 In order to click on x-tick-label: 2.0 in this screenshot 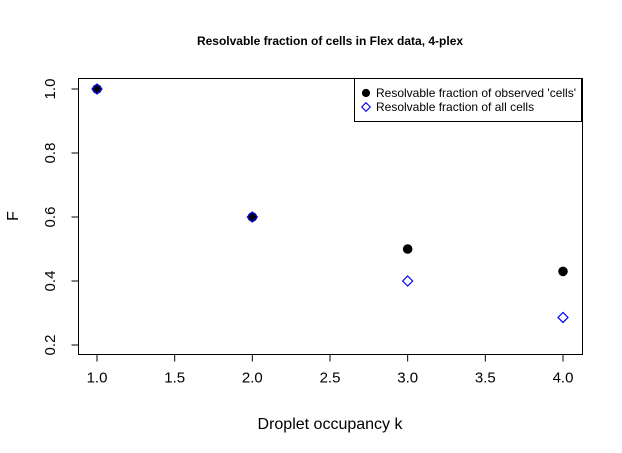, I will do `click(252, 378)`.